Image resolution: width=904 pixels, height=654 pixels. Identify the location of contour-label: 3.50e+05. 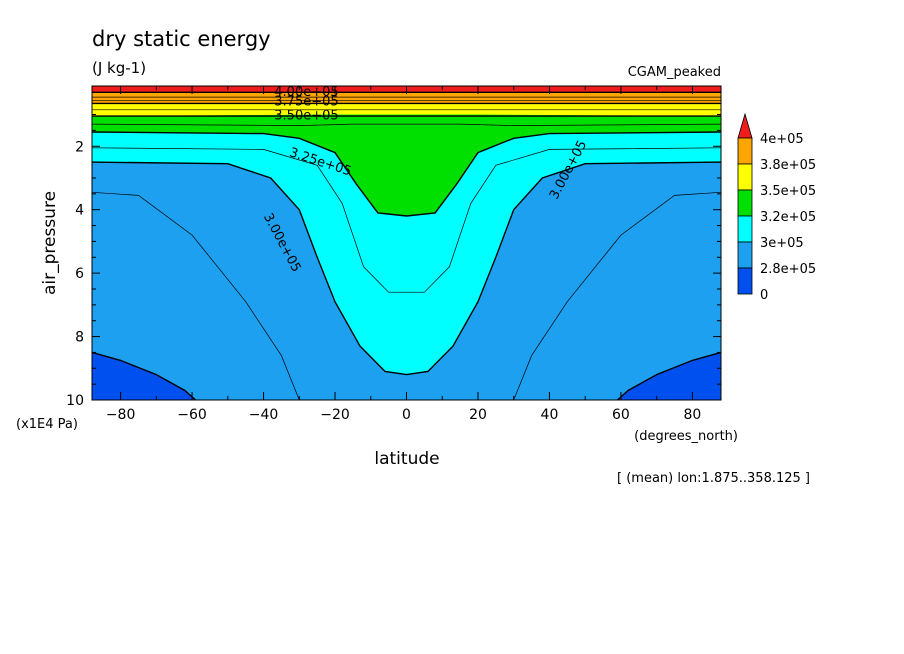
(306, 115).